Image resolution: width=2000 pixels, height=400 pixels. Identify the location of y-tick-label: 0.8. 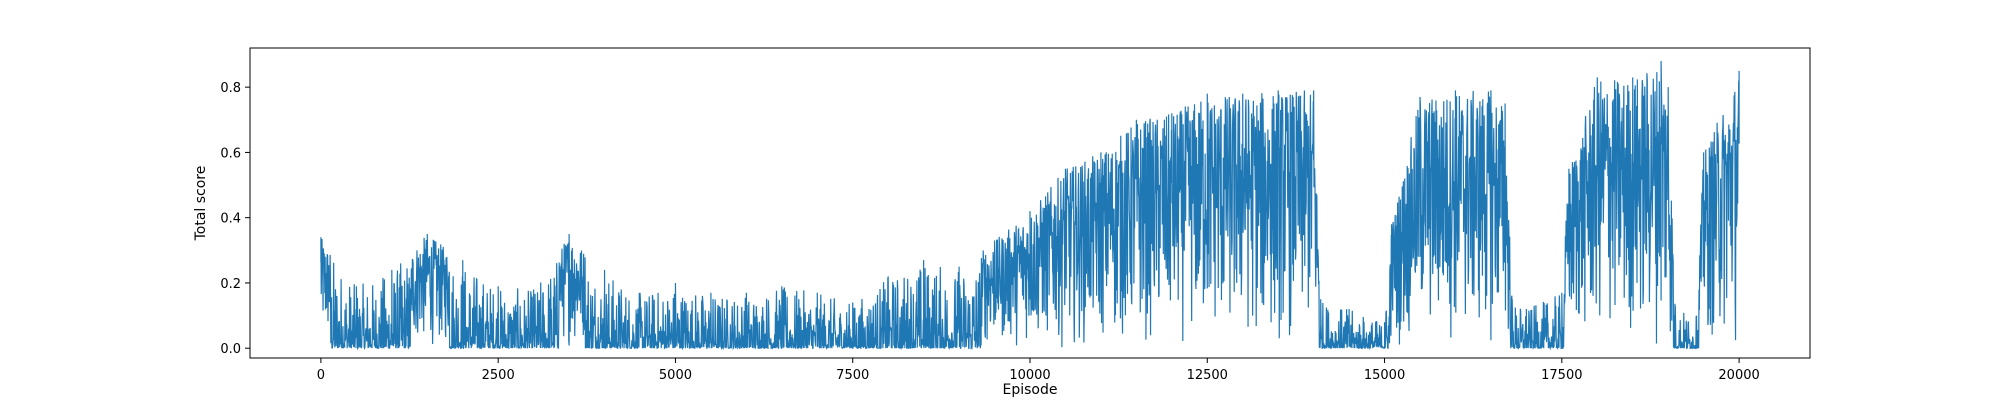
(230, 88).